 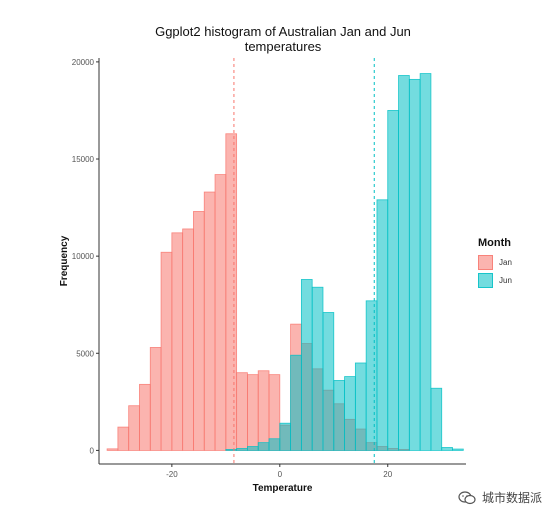 I want to click on legend-key-jan, so click(x=485, y=262).